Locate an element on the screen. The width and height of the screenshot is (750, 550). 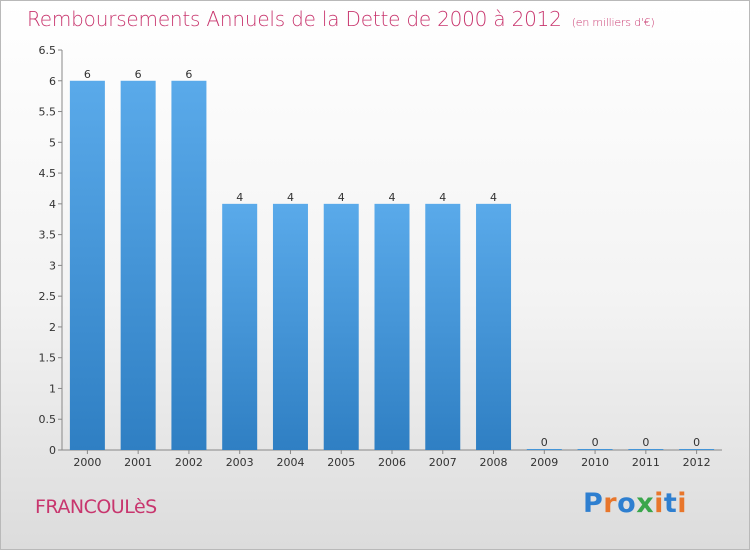
proxiti-logo: Proxiti is located at coordinates (635, 503).